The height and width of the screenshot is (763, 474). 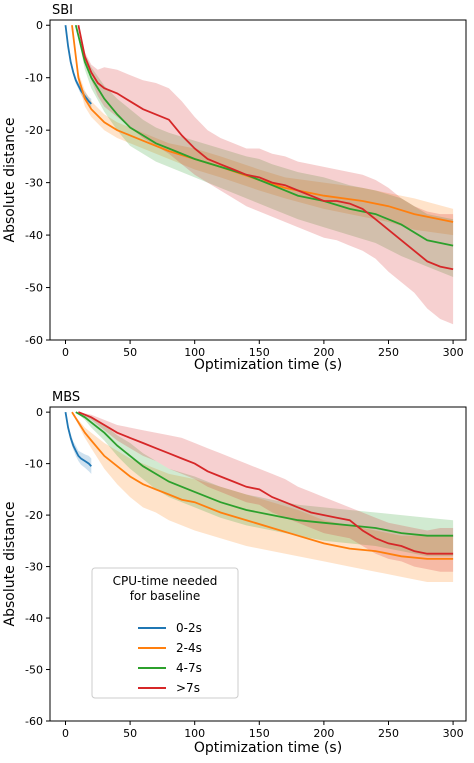 What do you see at coordinates (194, 733) in the screenshot?
I see `mbs-x-tick-label: 100` at bounding box center [194, 733].